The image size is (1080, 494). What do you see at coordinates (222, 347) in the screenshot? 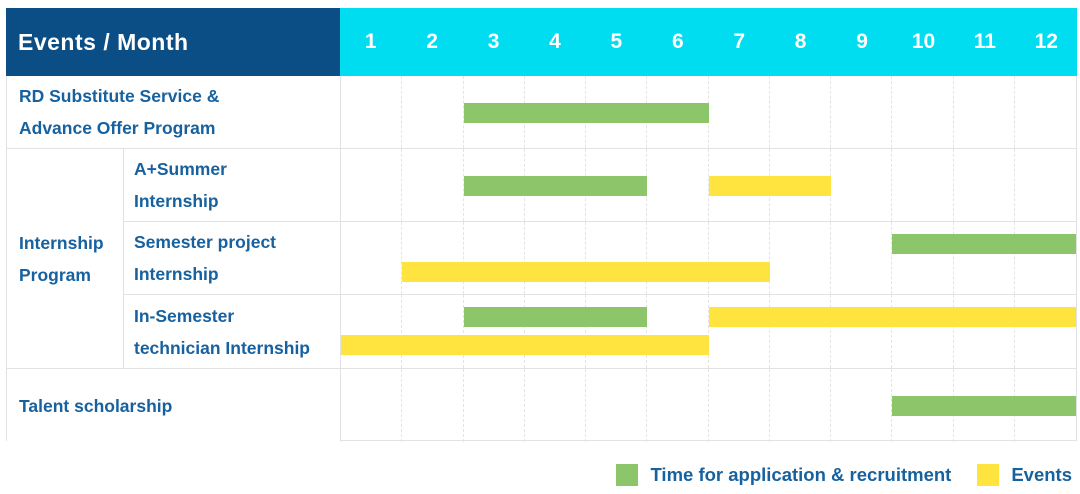
I see `row-label-line: technician Internship` at bounding box center [222, 347].